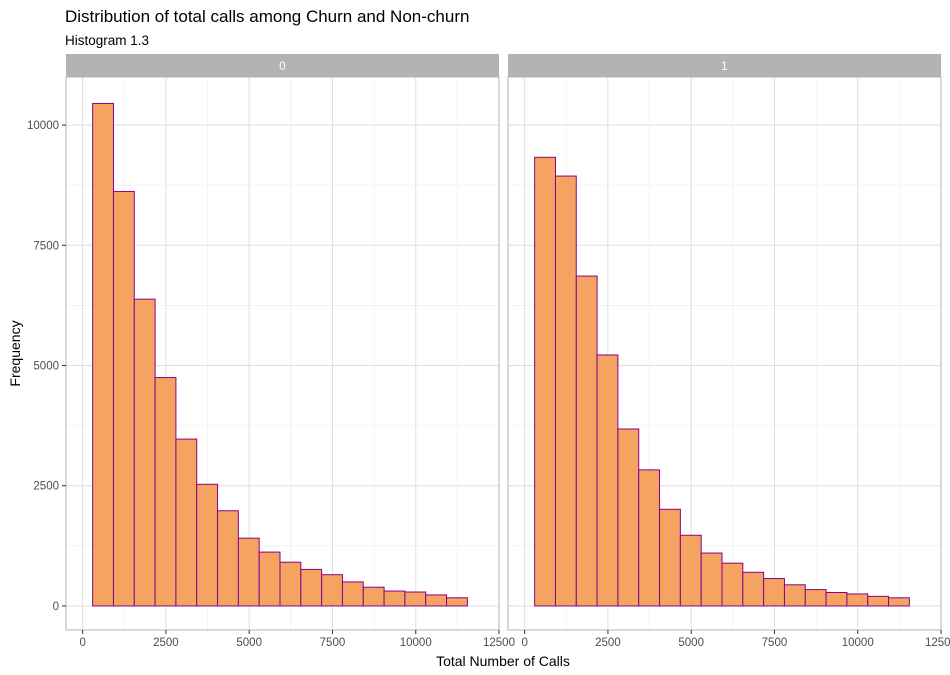 This screenshot has width=950, height=675. I want to click on y-axis: 0 2500 5000 7500 10000, so click(46, 366).